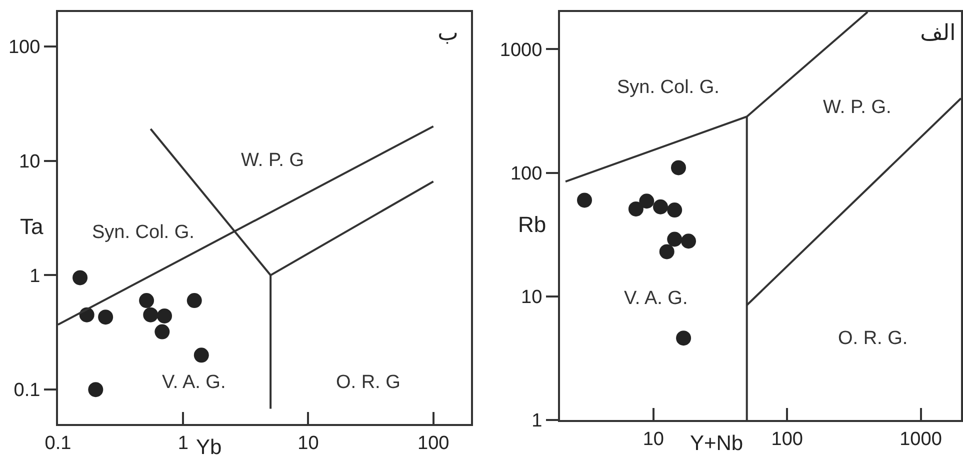  I want to click on chart-title: الف, so click(938, 33).